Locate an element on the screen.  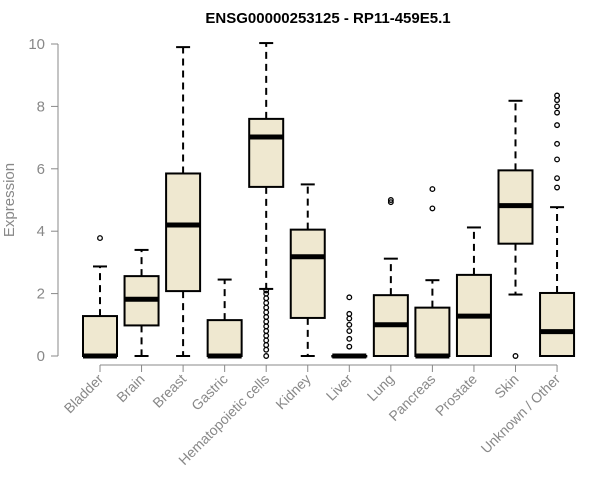
box-kidney is located at coordinates (307, 270).